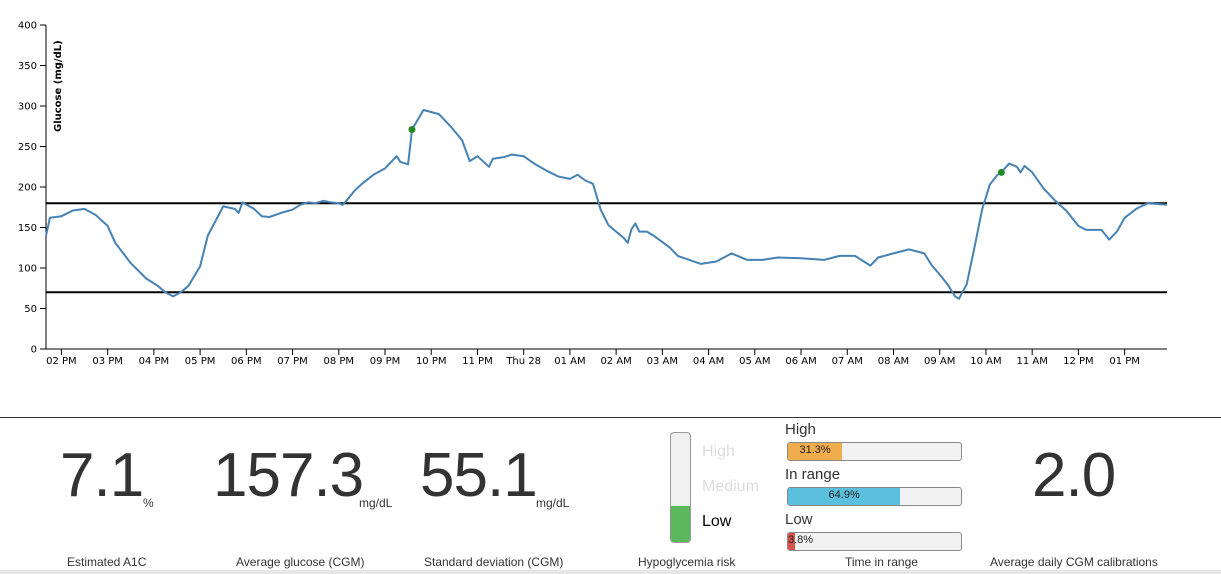  What do you see at coordinates (801, 540) in the screenshot?
I see `tir-low-value: 3.8%` at bounding box center [801, 540].